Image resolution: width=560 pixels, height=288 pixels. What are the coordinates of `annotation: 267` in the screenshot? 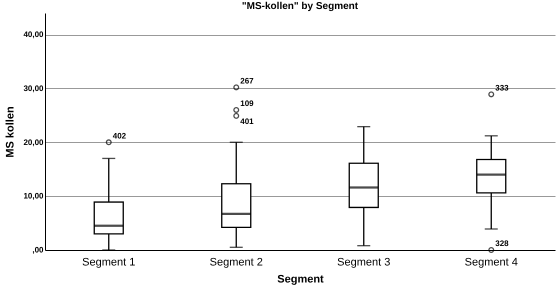 It's located at (247, 81).